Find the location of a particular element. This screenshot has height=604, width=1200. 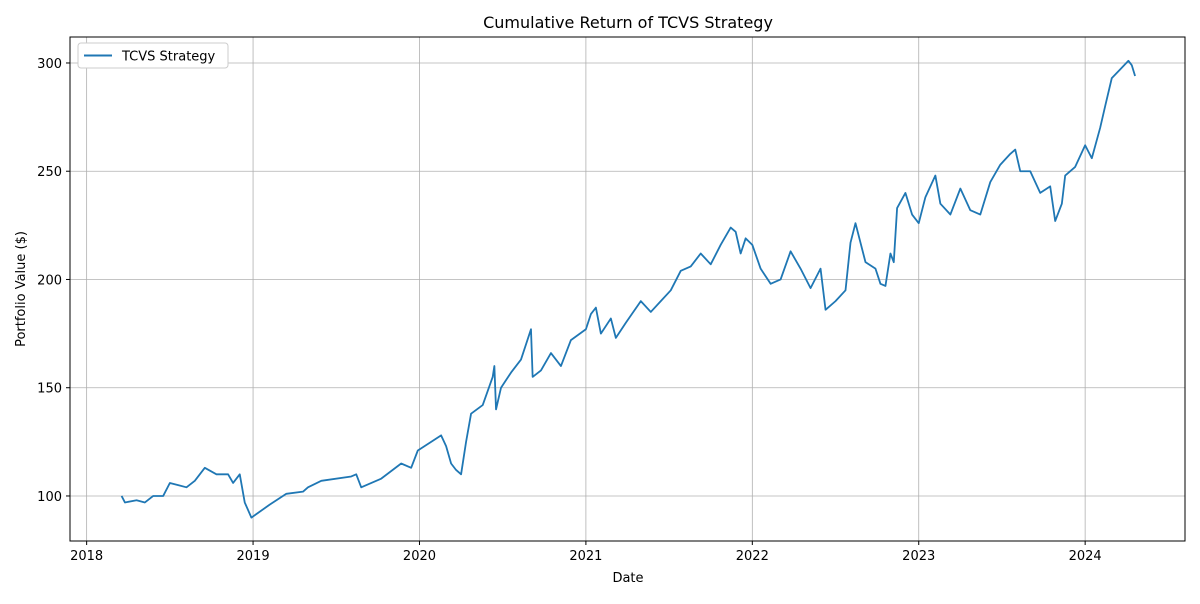

x-axis-label: Date is located at coordinates (627, 578).